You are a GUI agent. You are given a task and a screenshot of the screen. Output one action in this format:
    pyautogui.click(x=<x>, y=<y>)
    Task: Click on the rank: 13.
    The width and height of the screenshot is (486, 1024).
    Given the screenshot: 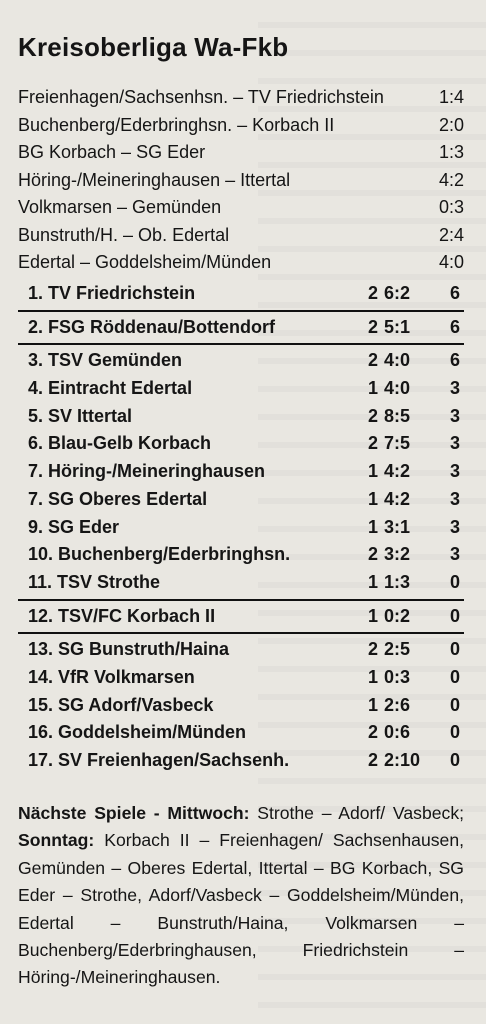 What is the action you would take?
    pyautogui.click(x=41, y=649)
    